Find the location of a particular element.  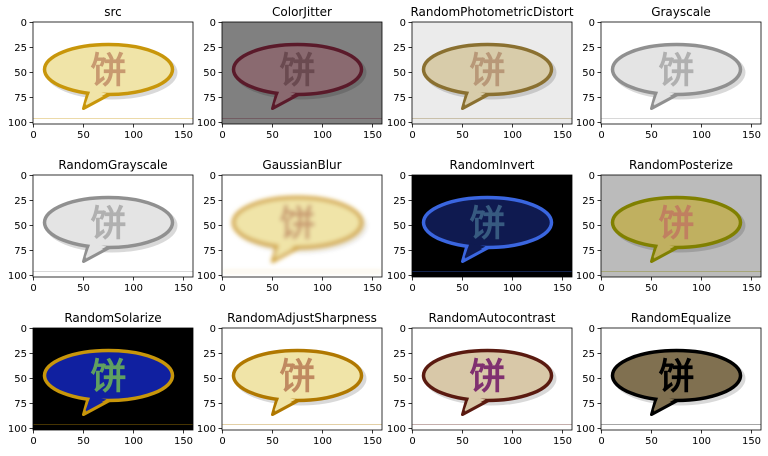

subplot-title: GaussianBlur is located at coordinates (301, 165).